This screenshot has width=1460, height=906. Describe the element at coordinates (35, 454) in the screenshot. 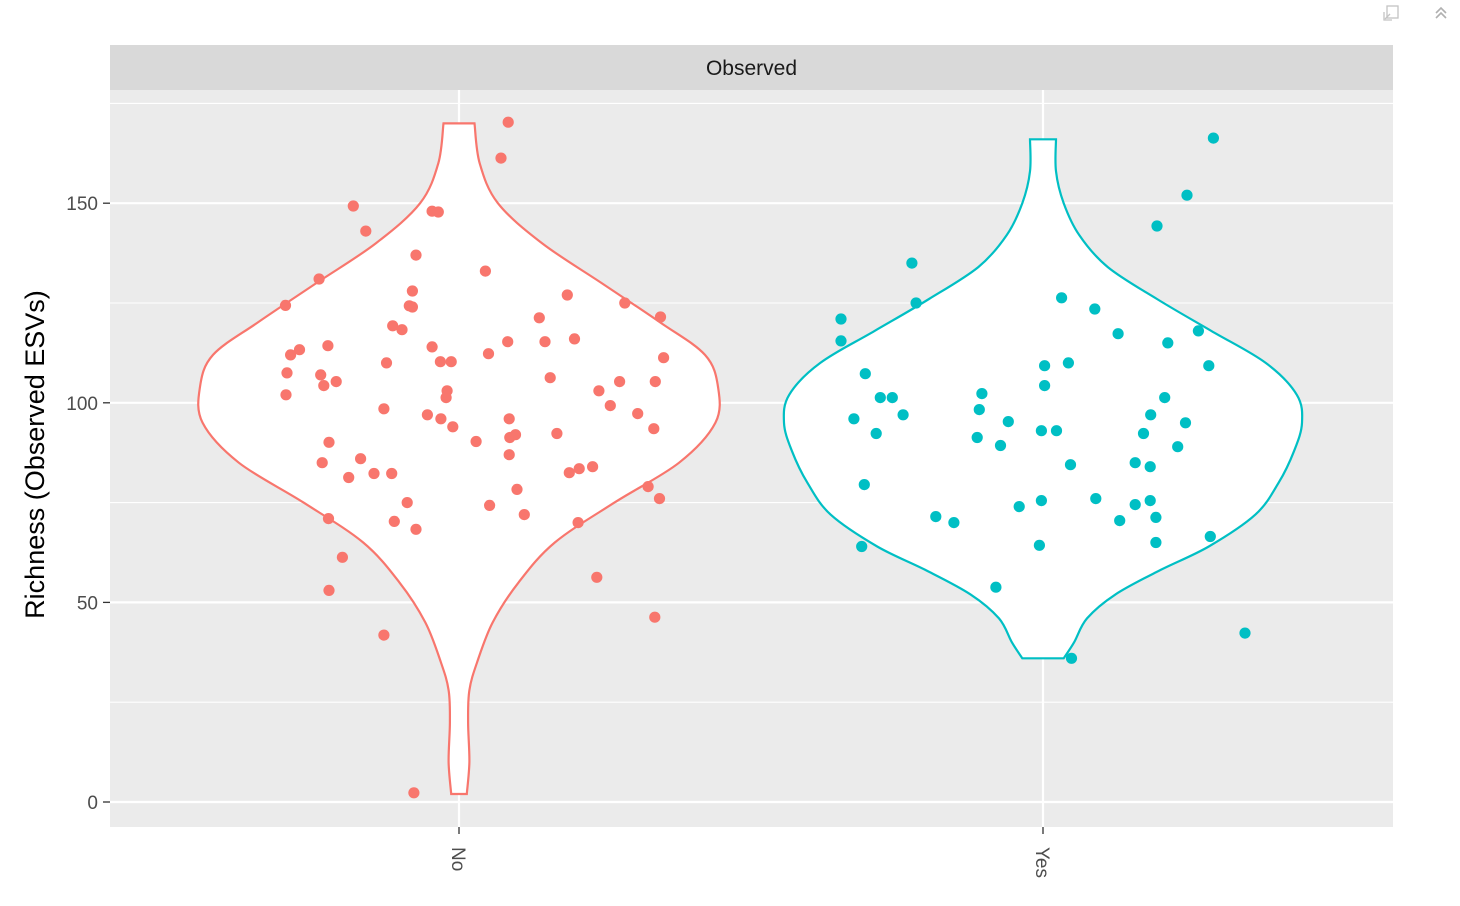

I see `y-axis-title: Richness (Observed ESVs)` at that location.